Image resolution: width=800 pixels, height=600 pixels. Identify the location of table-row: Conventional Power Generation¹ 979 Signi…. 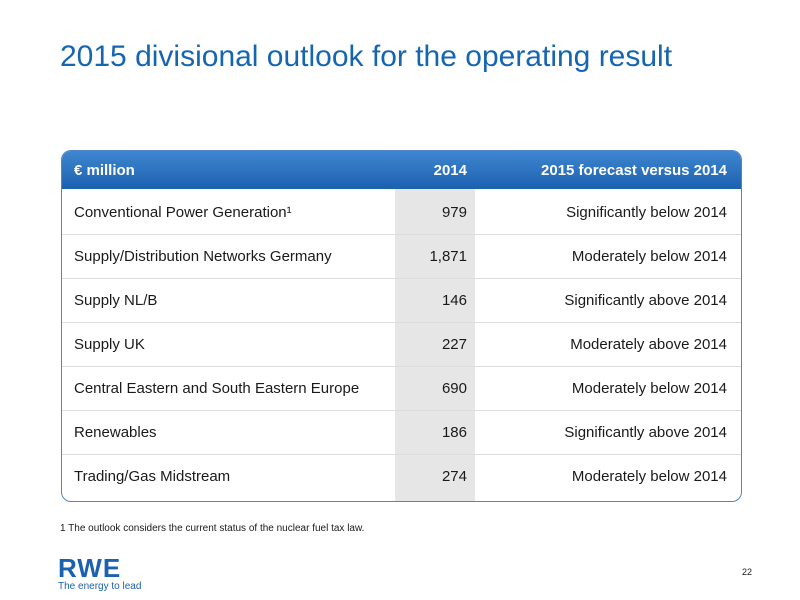
(401, 213).